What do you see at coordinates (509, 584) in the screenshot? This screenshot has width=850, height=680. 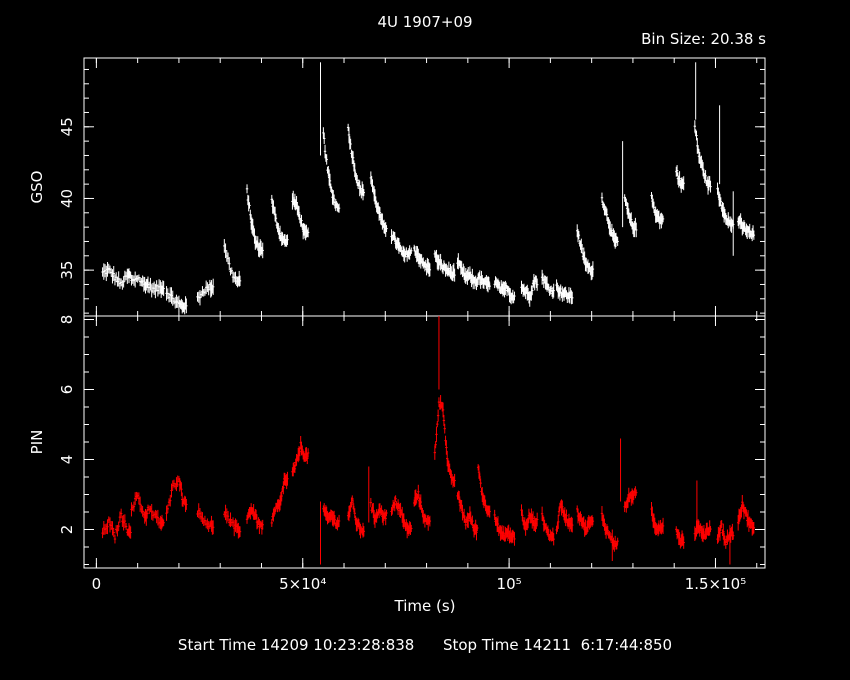 I see `x-tick-label: 10⁵` at bounding box center [509, 584].